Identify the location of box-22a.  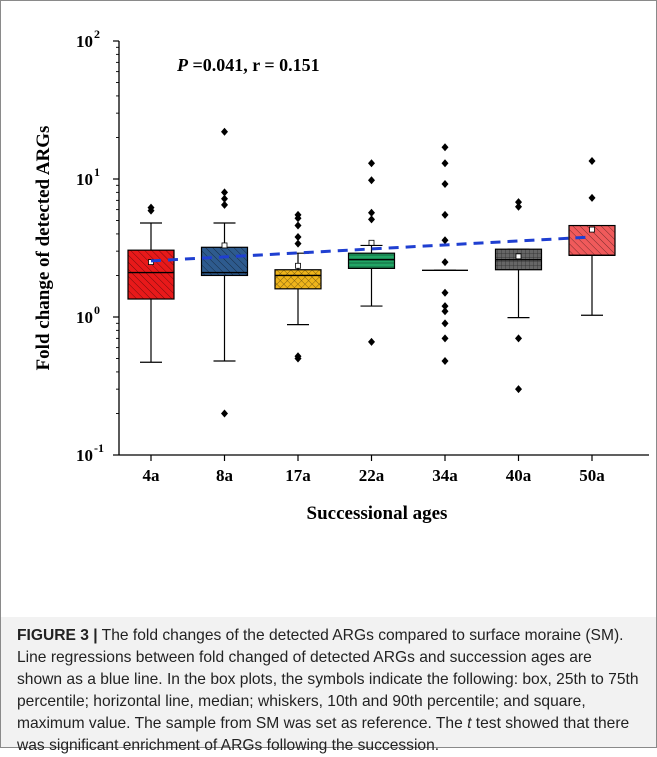
(371, 252).